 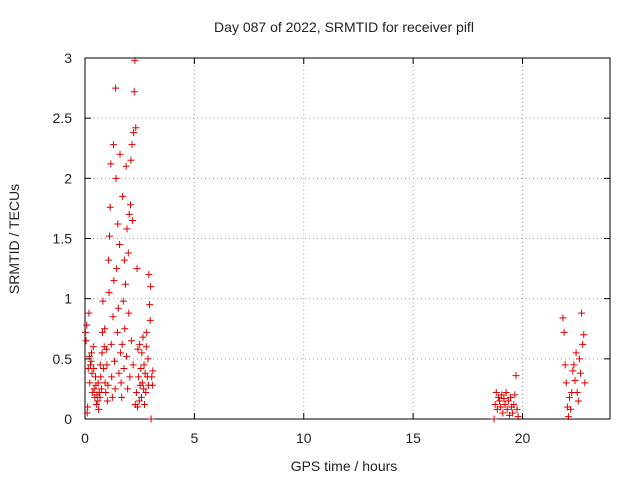 What do you see at coordinates (68, 58) in the screenshot?
I see `y-tick-label: 3` at bounding box center [68, 58].